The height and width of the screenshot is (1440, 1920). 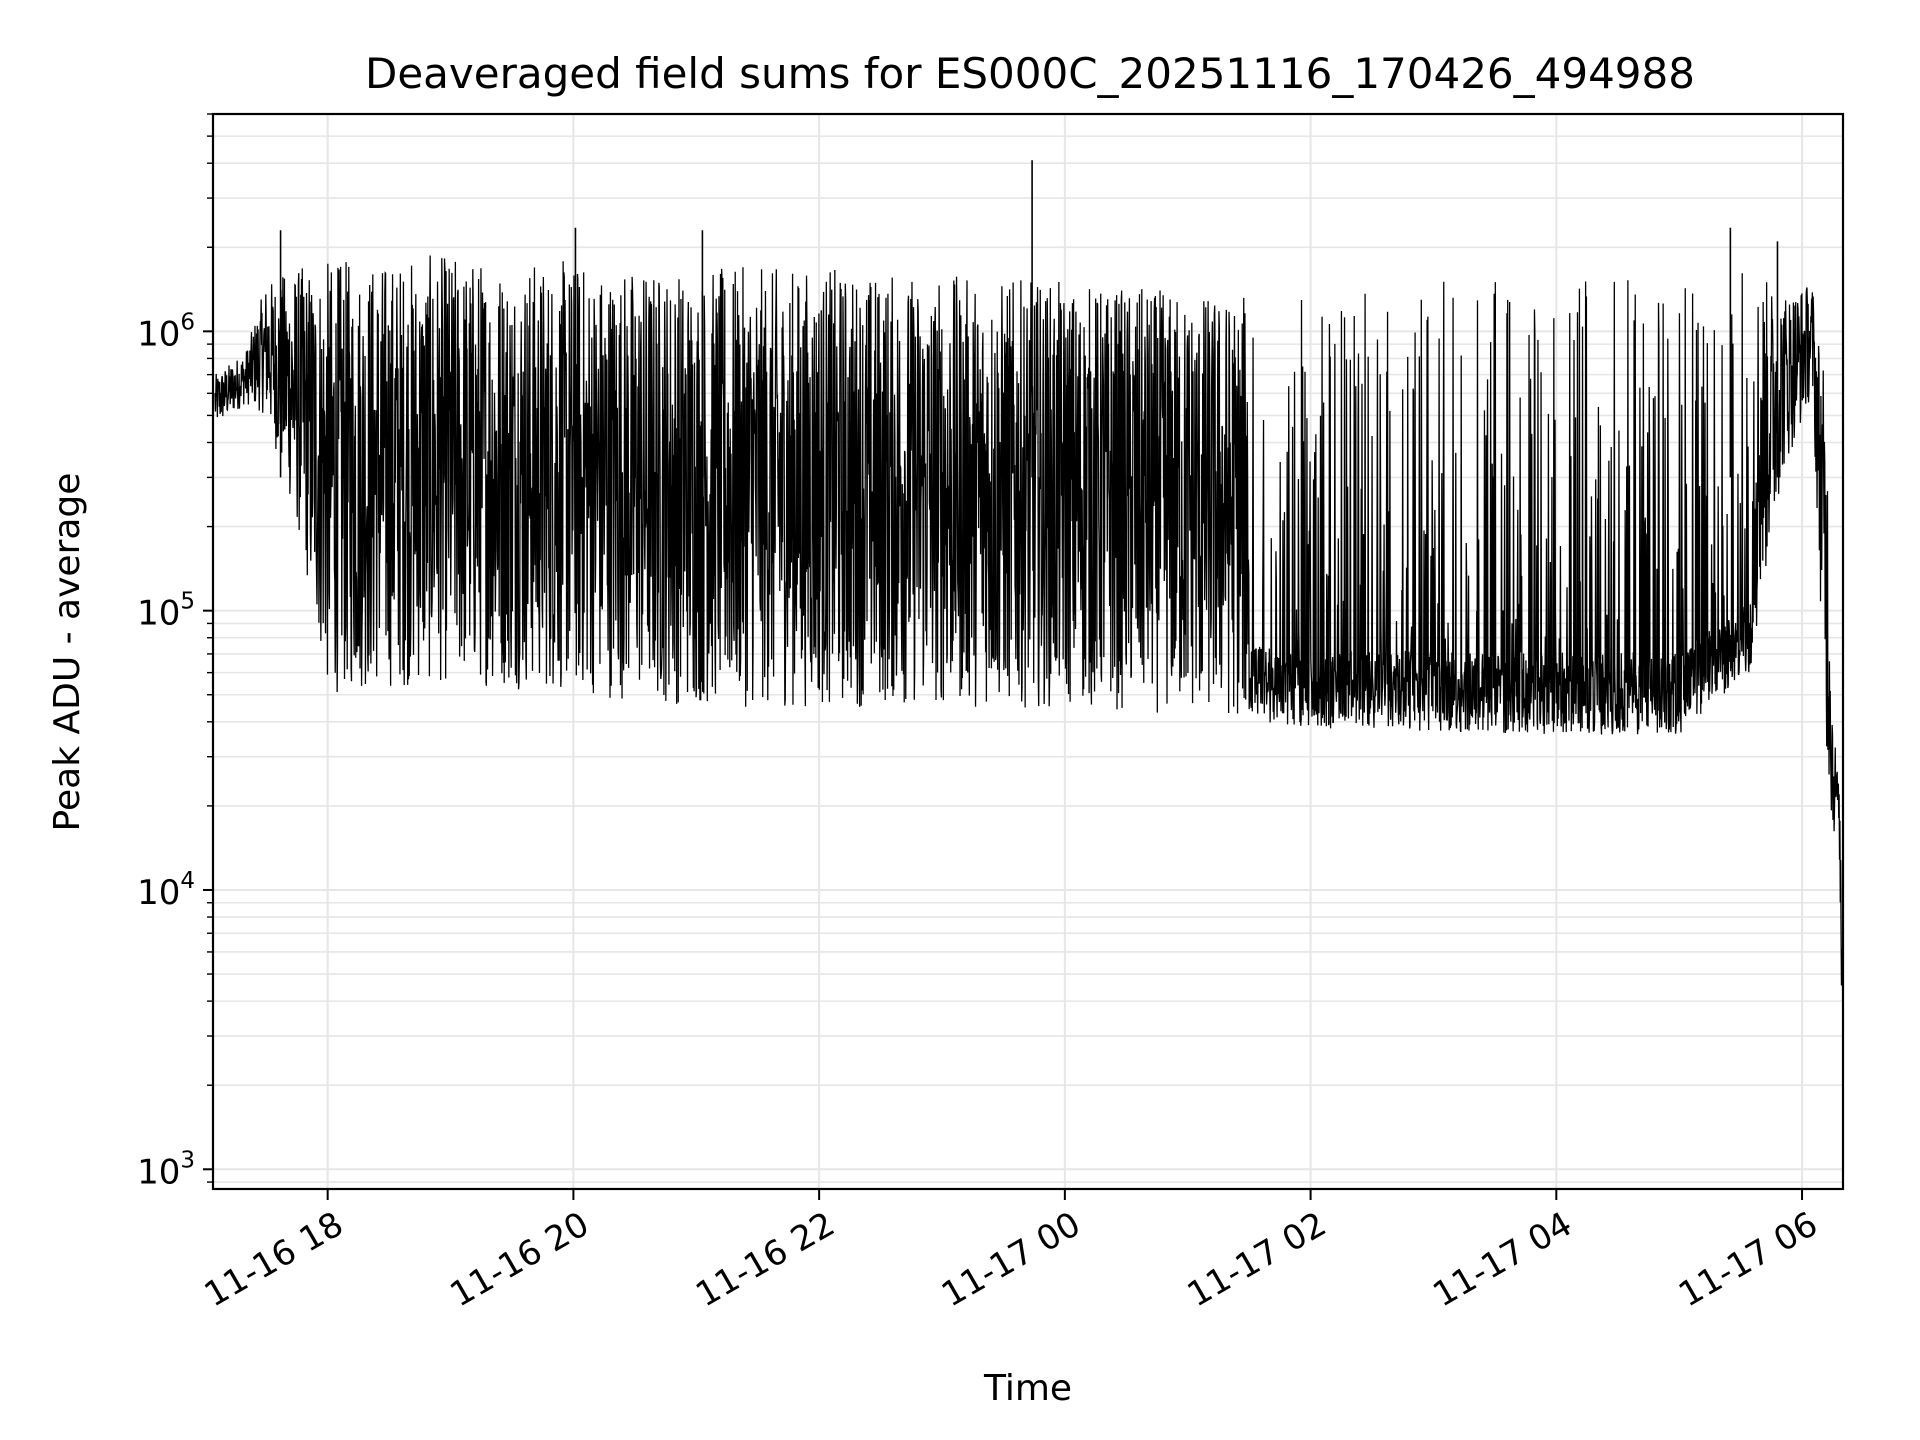 What do you see at coordinates (166, 331) in the screenshot?
I see `y-tick-label: 10⁶` at bounding box center [166, 331].